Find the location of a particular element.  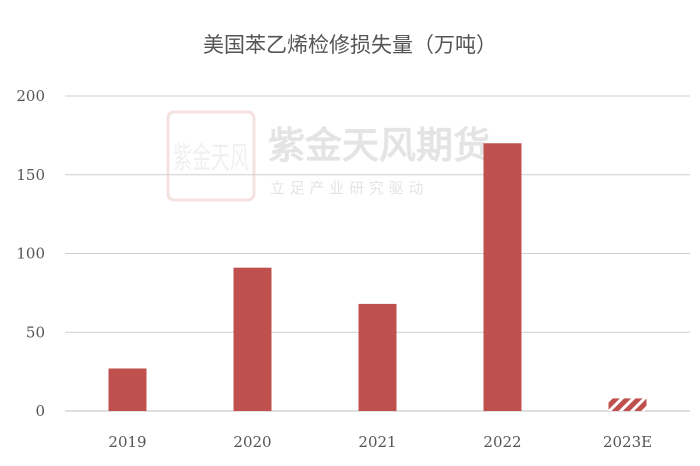

watermark: 紫金天风 紫金天风期货 立 足 产 业 研 究 驱 动 is located at coordinates (328, 156).